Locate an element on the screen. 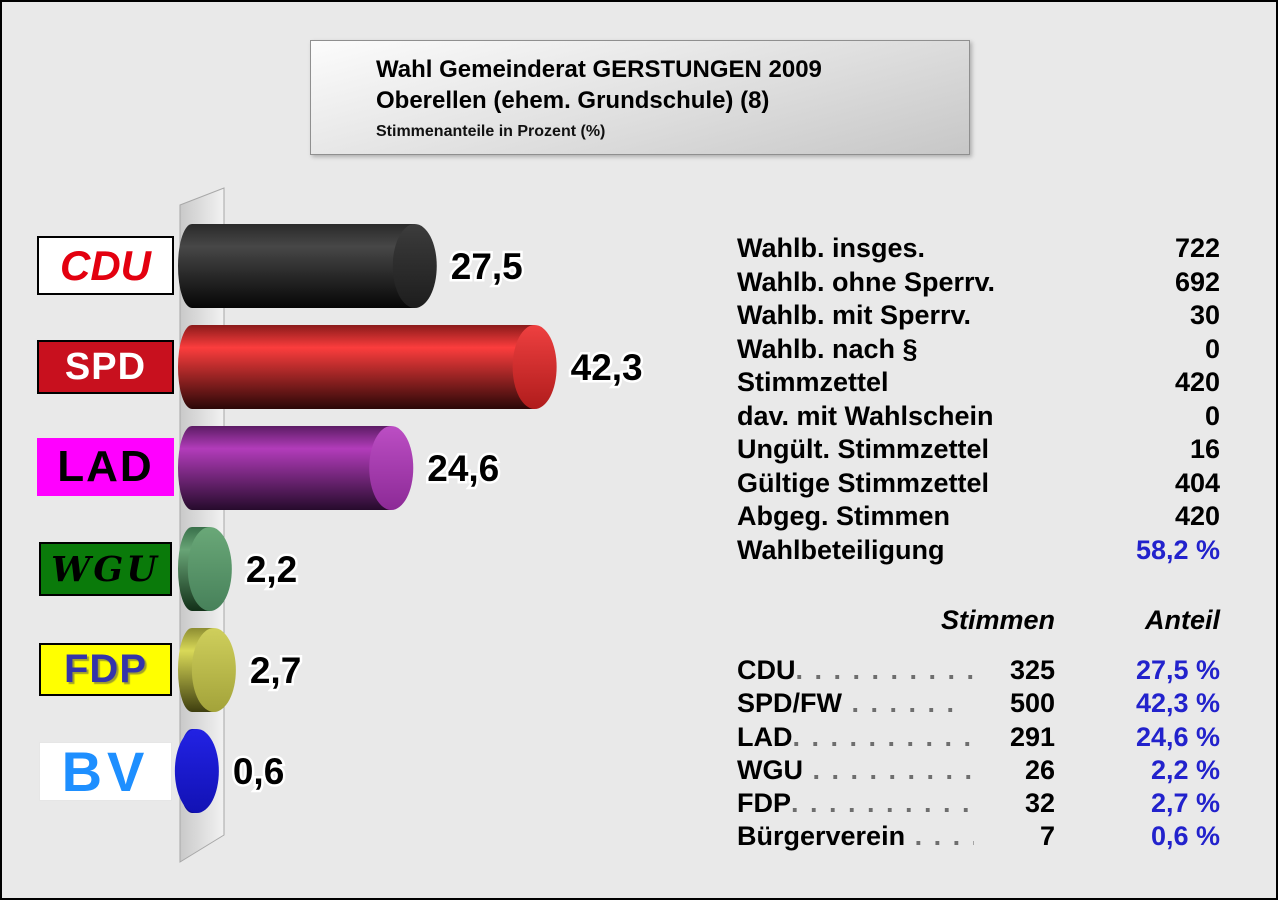 The image size is (1278, 900). stat-label: Stimmzettel is located at coordinates (813, 382).